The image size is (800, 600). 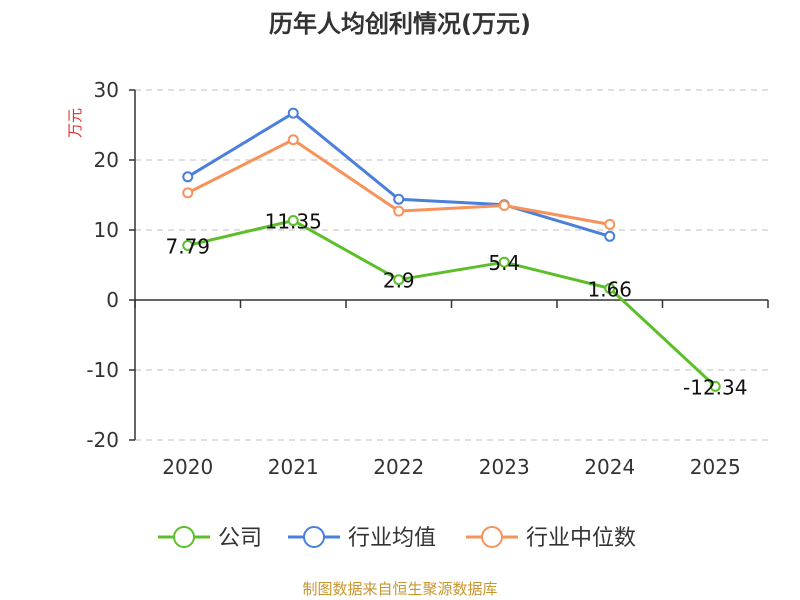 I want to click on x-tick-label: 2022, so click(x=398, y=467).